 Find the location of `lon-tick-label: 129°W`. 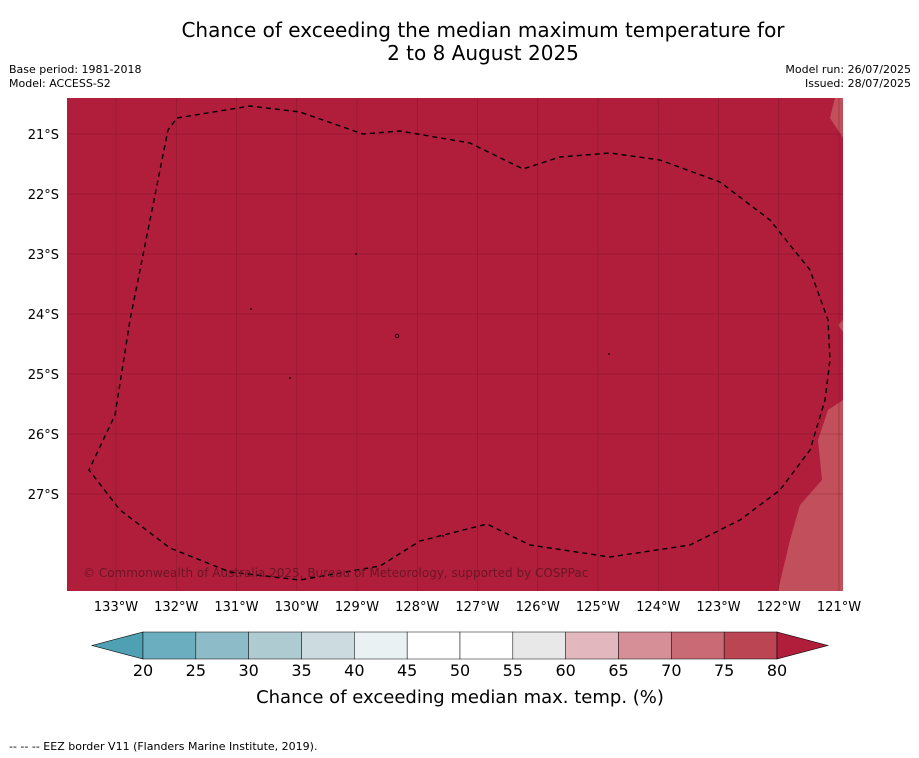

lon-tick-label: 129°W is located at coordinates (357, 607).